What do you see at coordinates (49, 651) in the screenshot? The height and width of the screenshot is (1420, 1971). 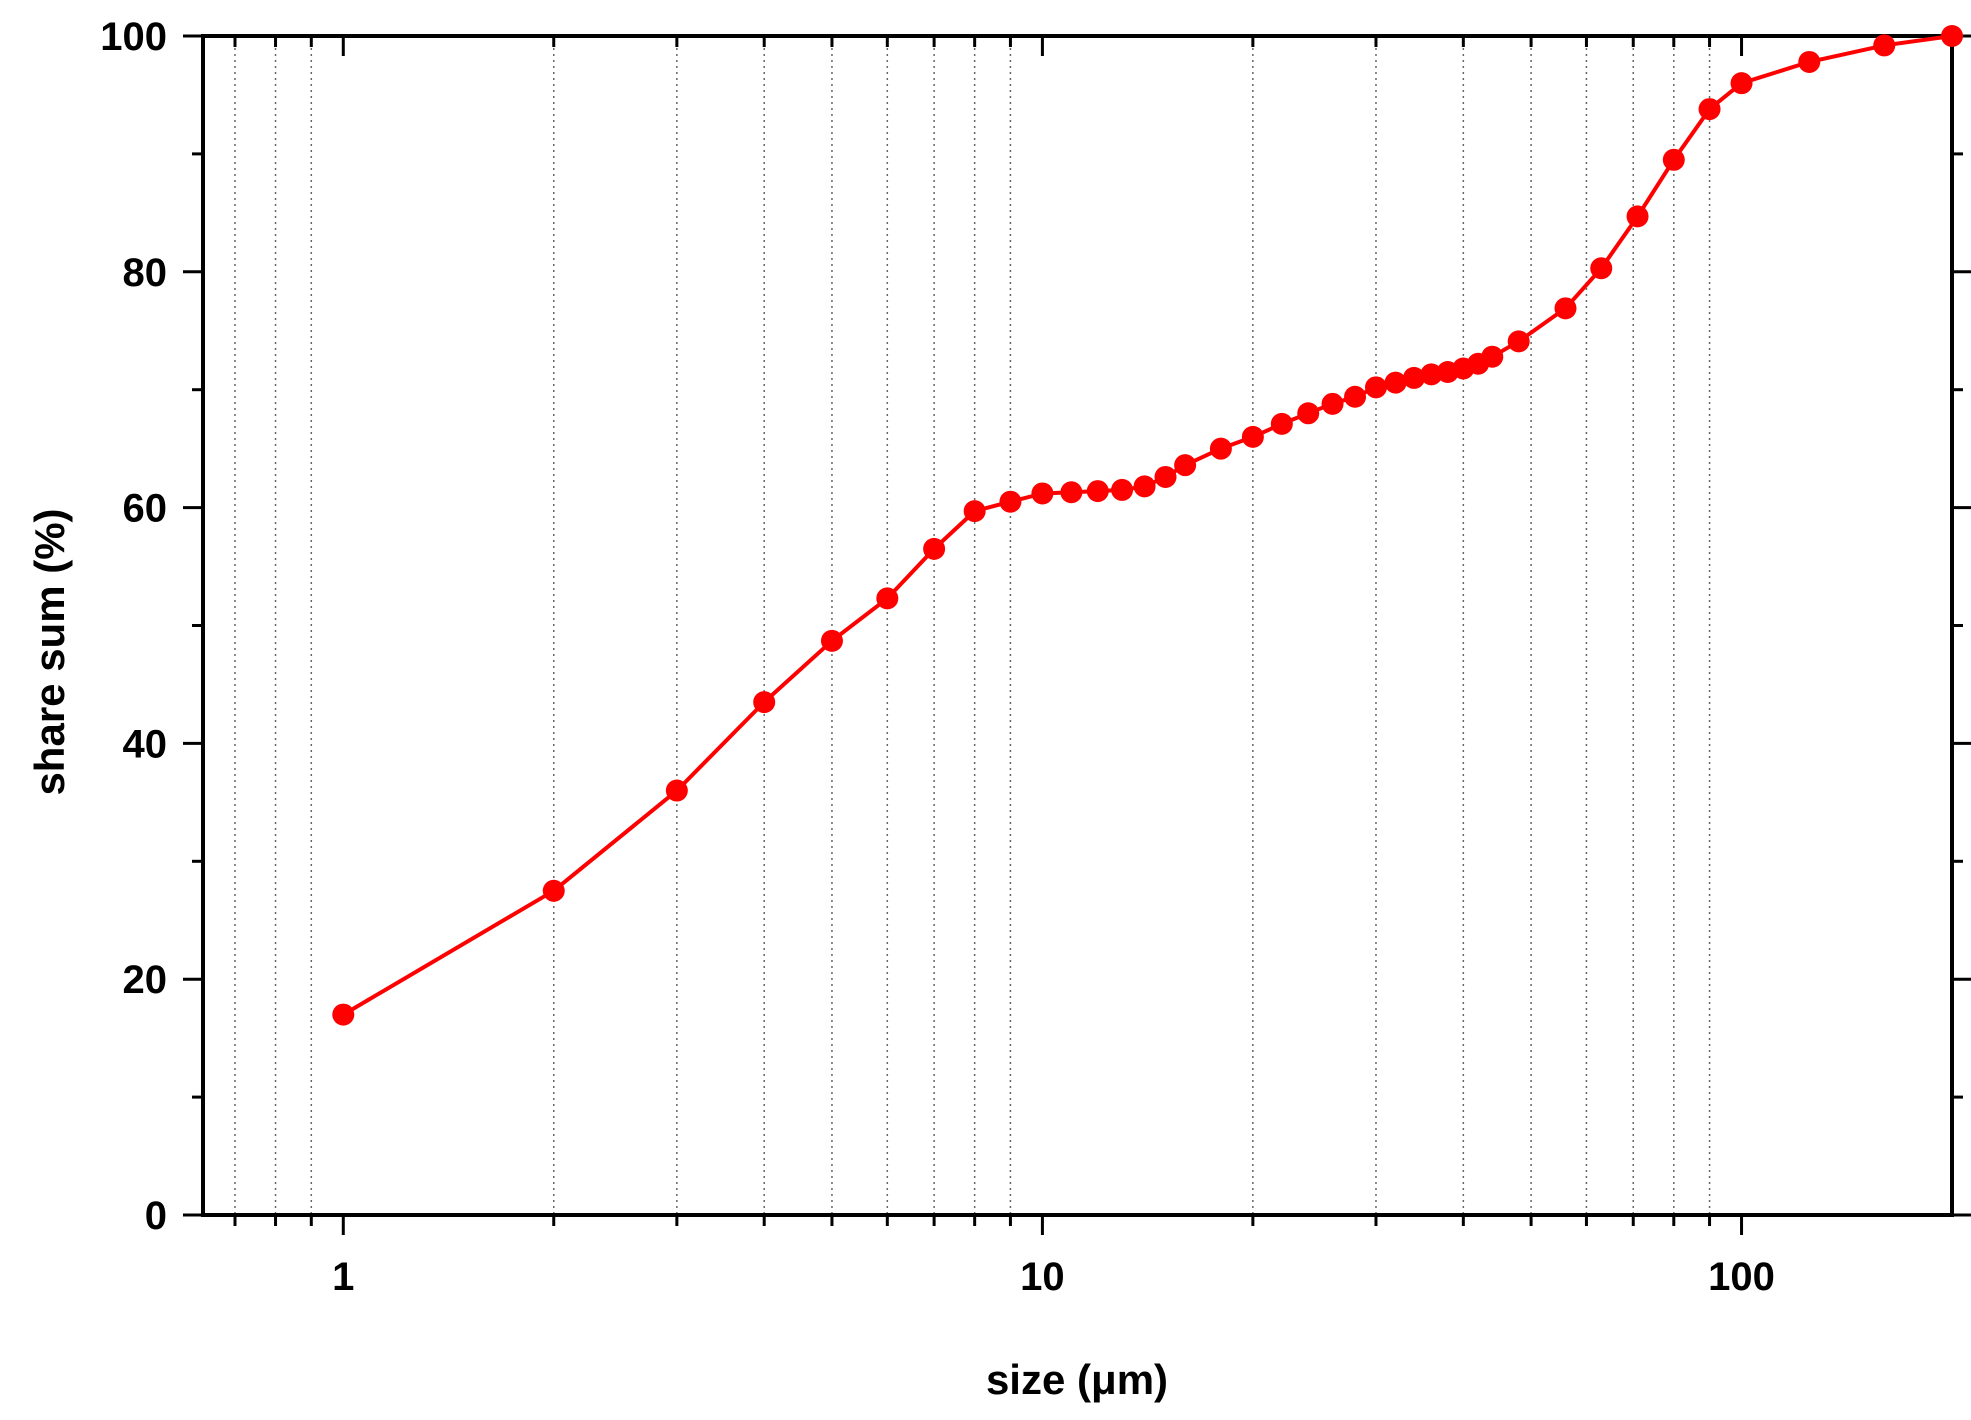 I see `y-axis-title: share sum (%)` at bounding box center [49, 651].